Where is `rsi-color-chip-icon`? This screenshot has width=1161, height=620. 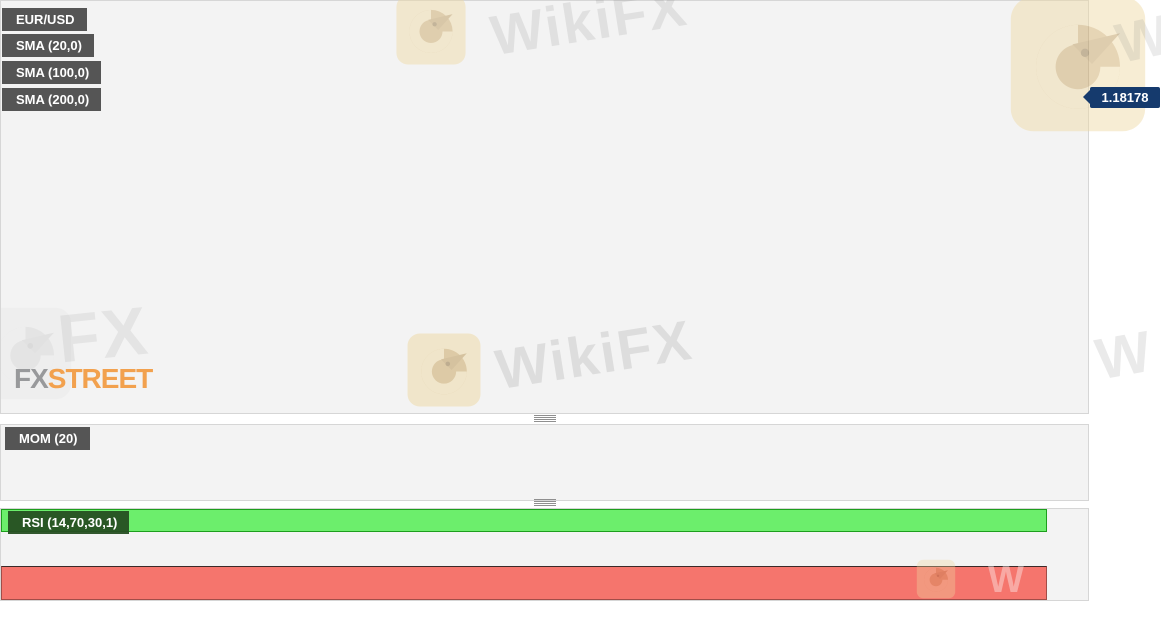
rsi-color-chip-icon is located at coordinates (13, 522).